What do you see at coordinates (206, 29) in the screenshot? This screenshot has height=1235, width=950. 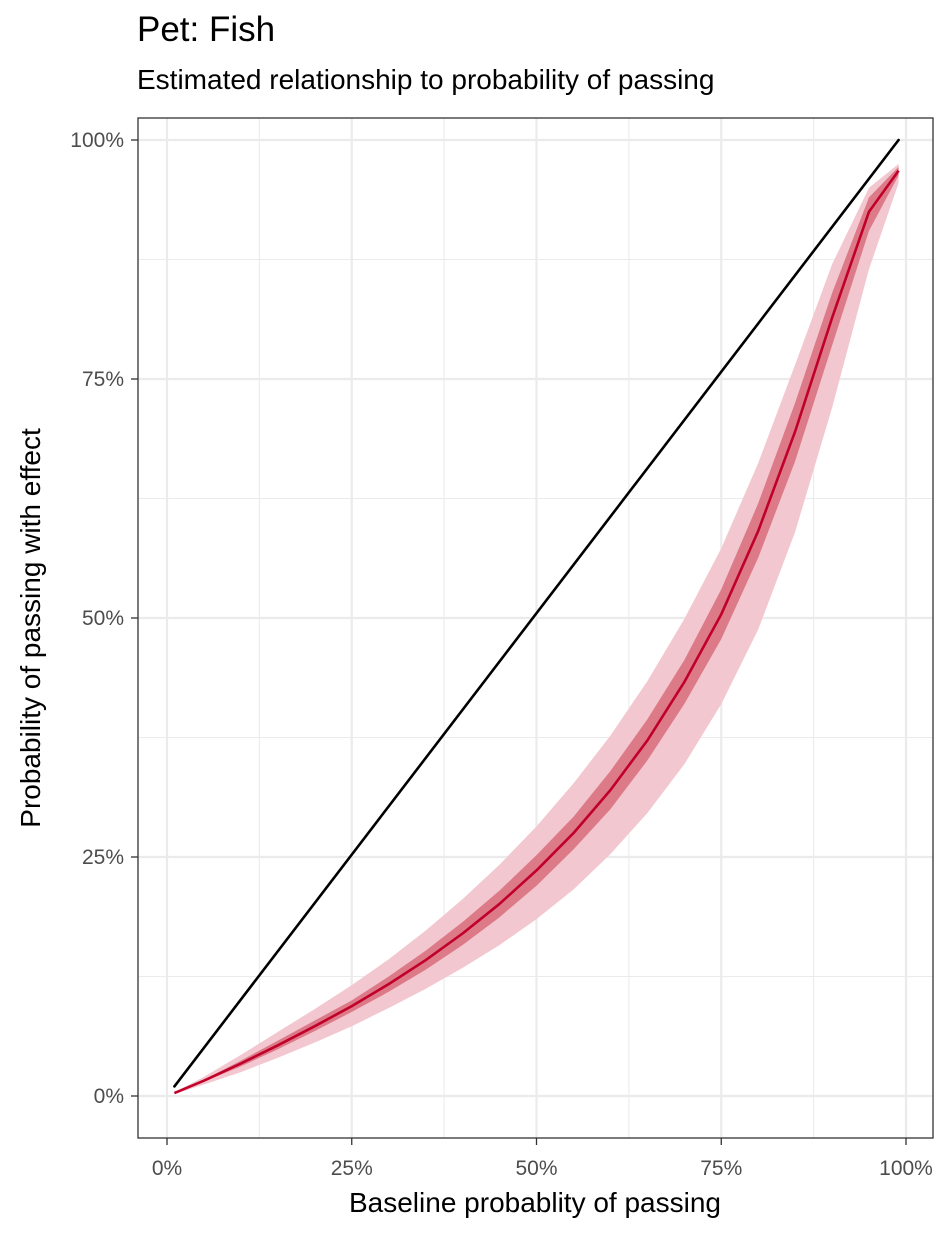 I see `chart-title: Pet: Fish` at bounding box center [206, 29].